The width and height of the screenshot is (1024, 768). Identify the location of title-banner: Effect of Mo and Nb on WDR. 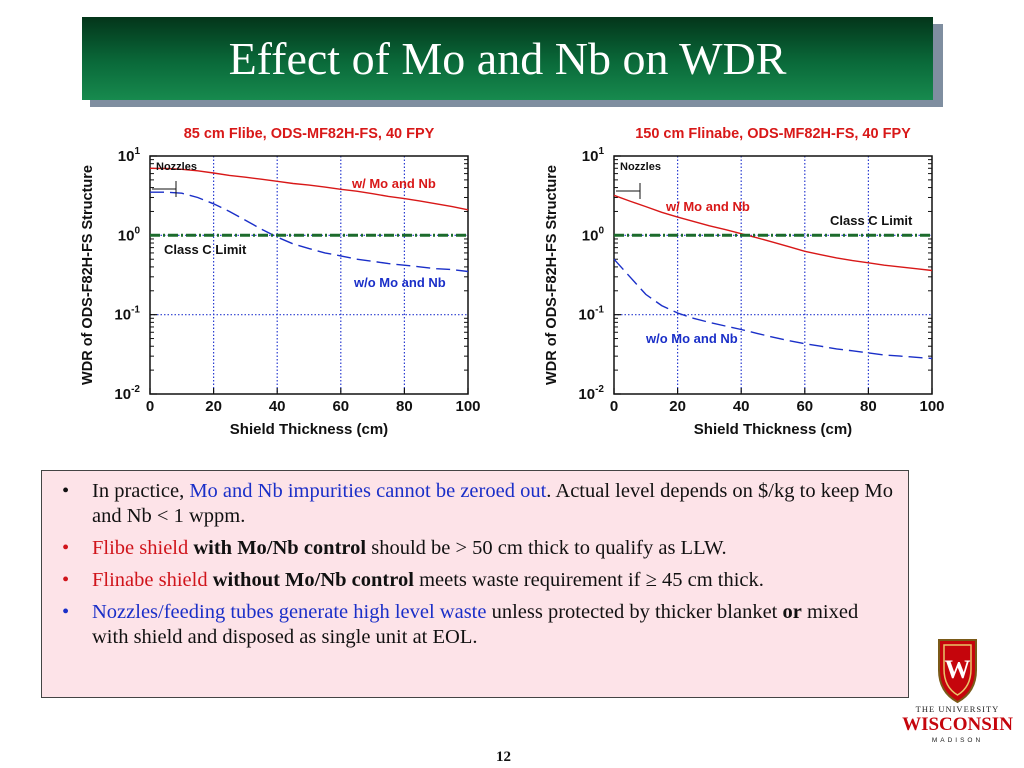
(507, 58).